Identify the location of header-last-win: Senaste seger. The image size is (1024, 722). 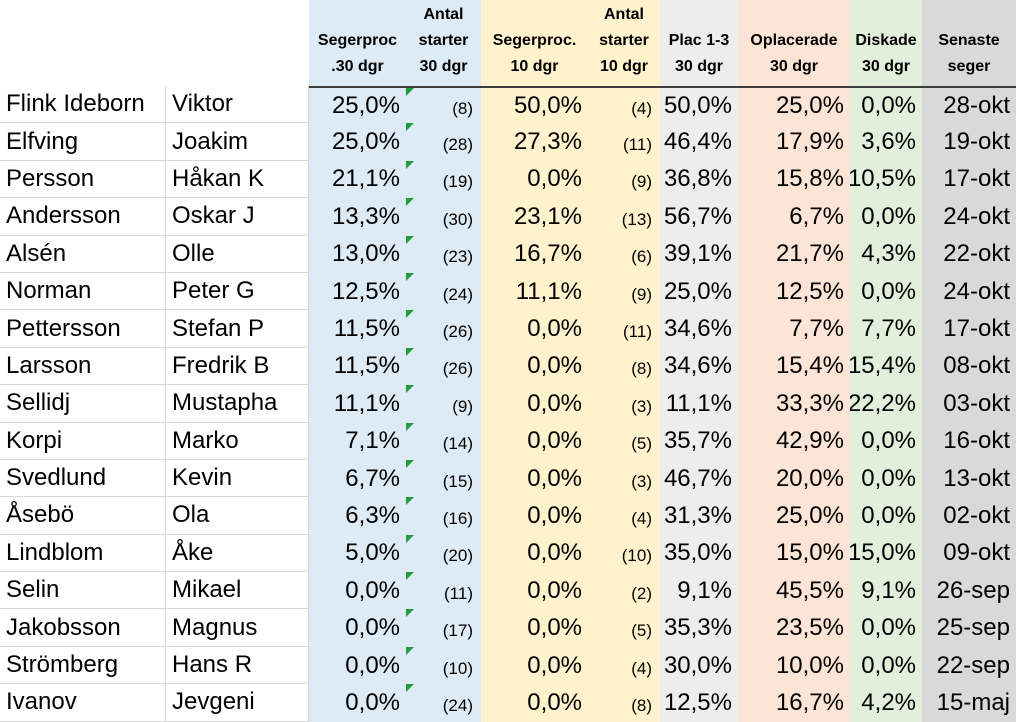
(969, 43).